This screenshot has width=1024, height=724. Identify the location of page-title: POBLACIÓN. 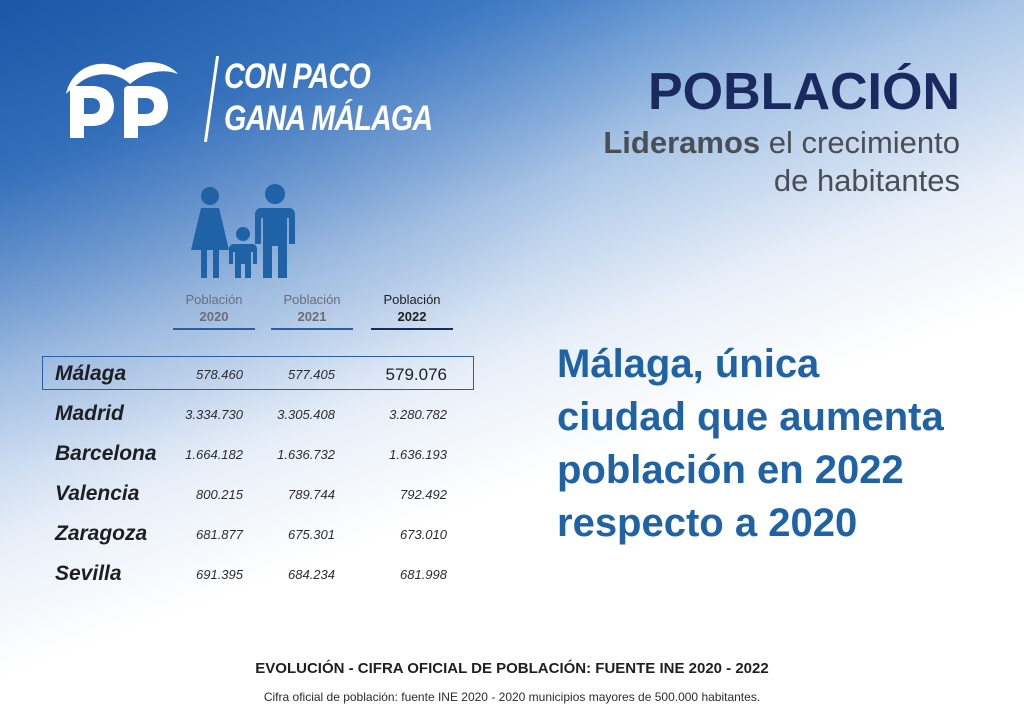
(804, 92).